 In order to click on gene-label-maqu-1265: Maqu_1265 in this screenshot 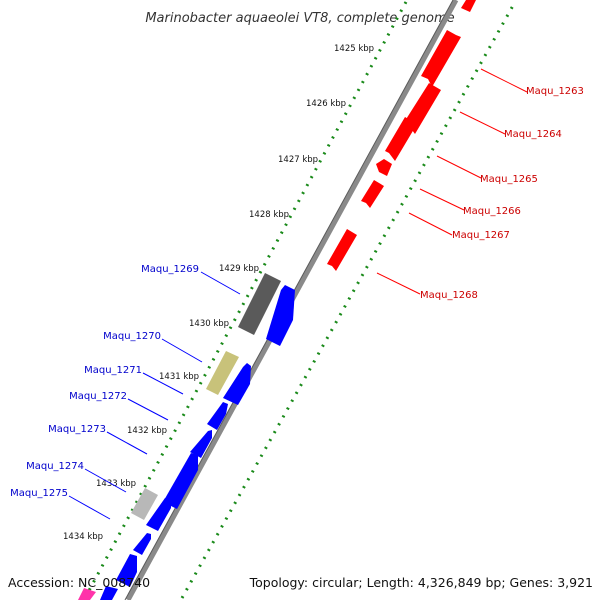, I will do `click(509, 179)`.